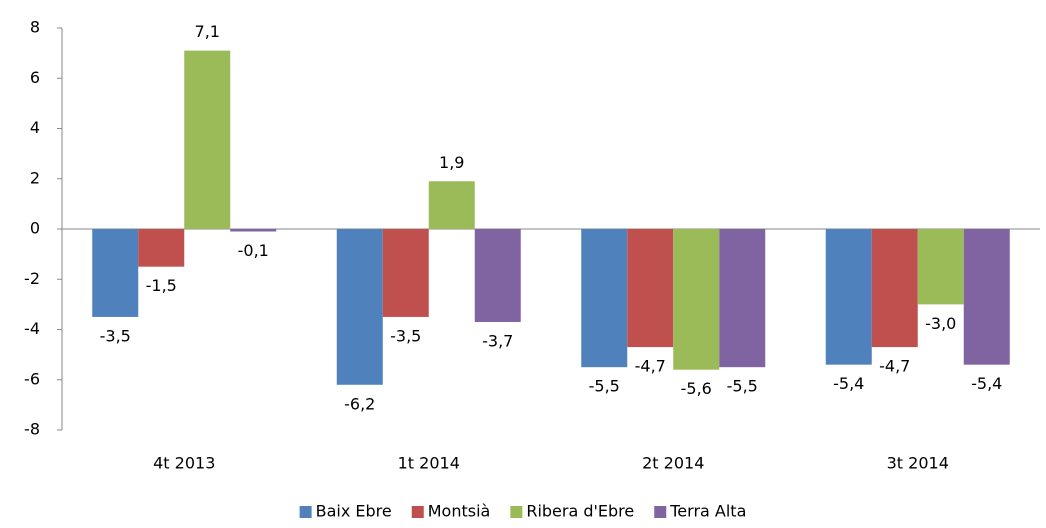  I want to click on y-tick-label: -4, so click(32, 328).